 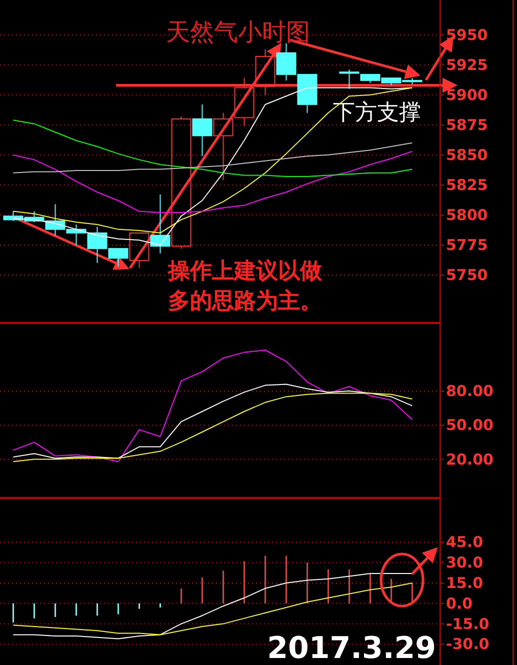 What do you see at coordinates (351, 648) in the screenshot?
I see `annotation: 2017.3.29` at bounding box center [351, 648].